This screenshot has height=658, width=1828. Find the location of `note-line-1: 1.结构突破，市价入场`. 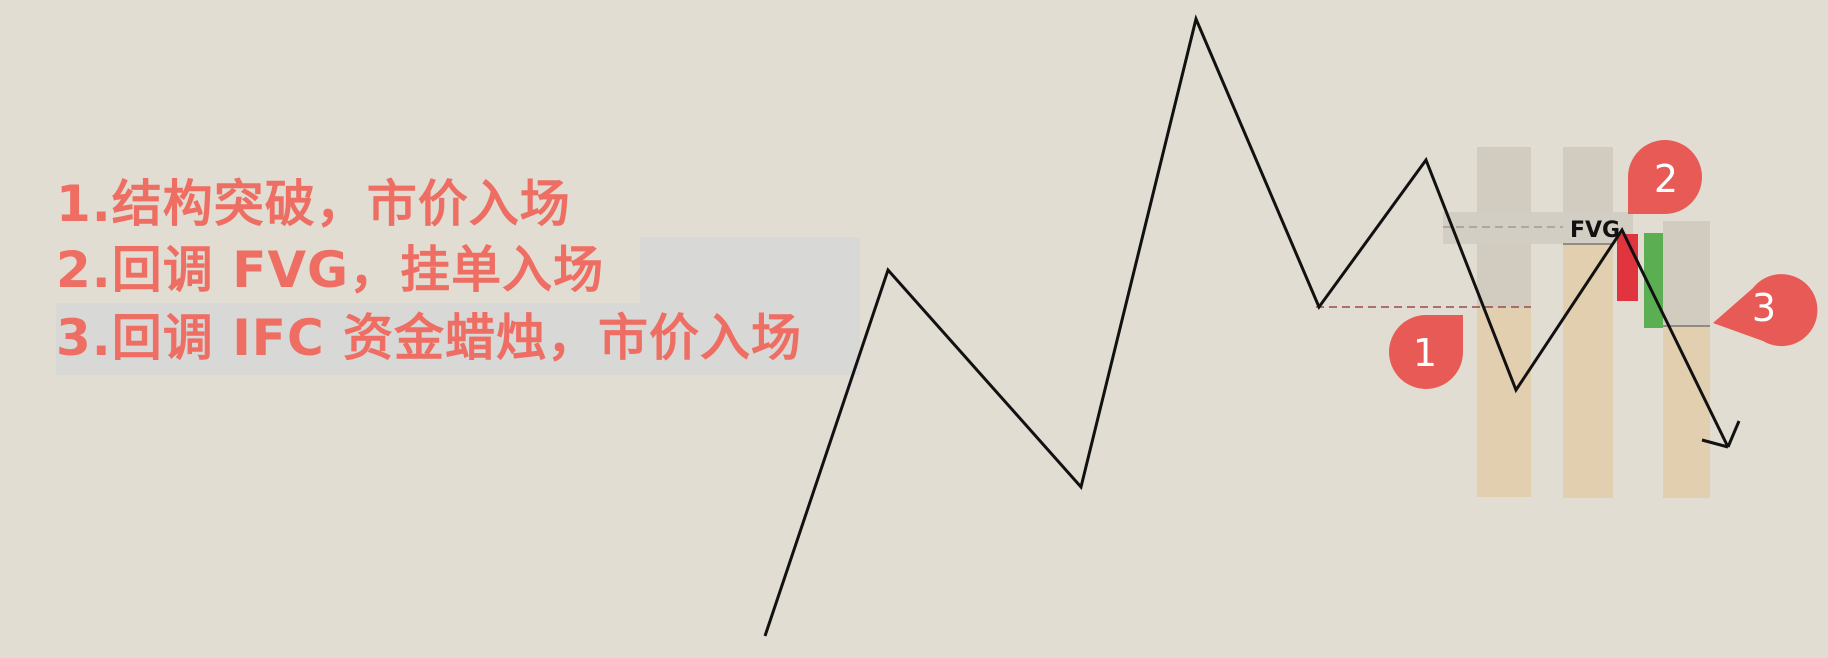

note-line-1: 1.结构突破，市价入场 is located at coordinates (313, 204).